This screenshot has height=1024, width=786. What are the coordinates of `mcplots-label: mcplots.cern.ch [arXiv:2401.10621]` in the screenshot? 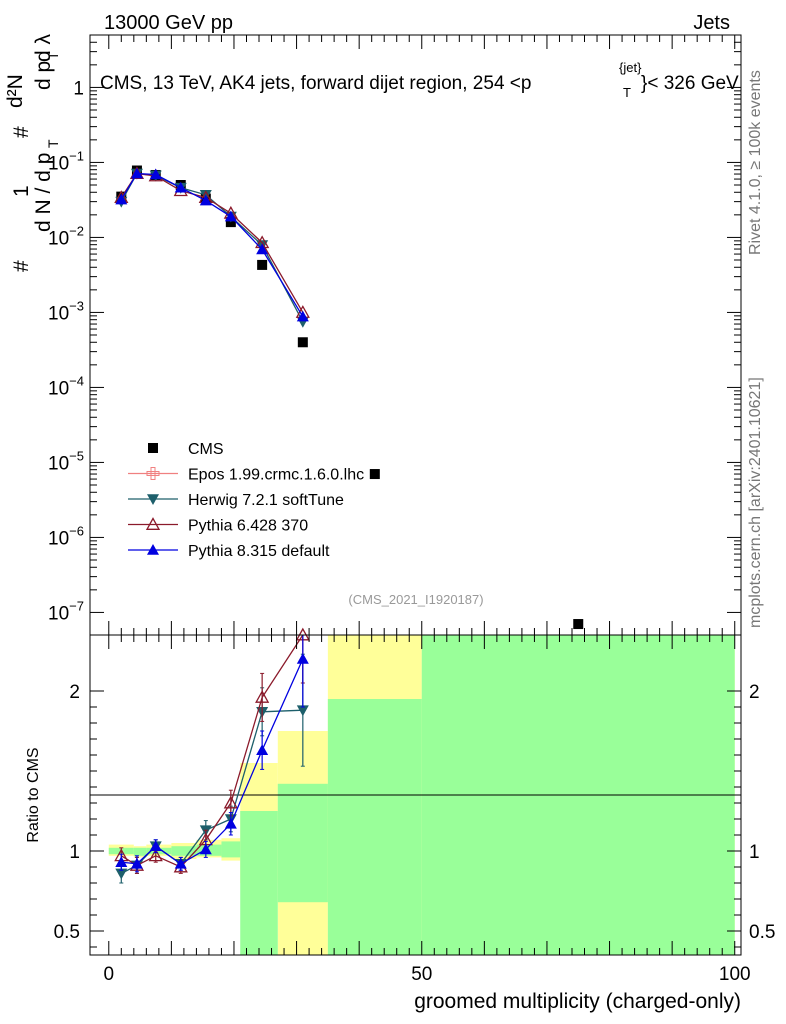 It's located at (755, 502).